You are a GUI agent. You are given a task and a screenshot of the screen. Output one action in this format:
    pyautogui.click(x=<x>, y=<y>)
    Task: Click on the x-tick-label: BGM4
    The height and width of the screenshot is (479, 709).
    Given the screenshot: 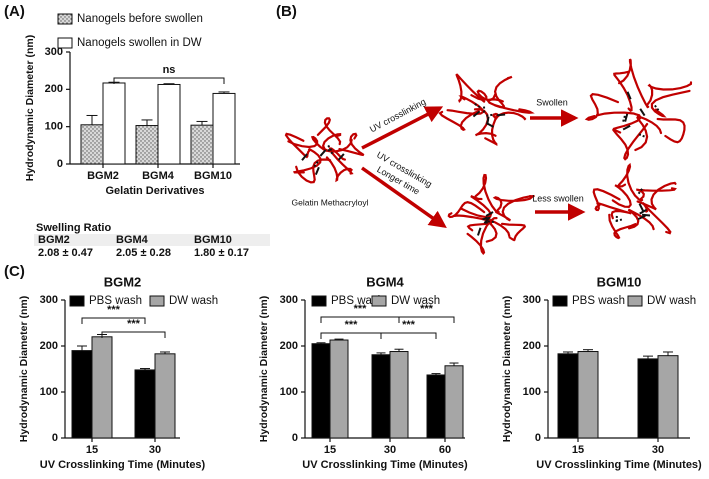 What is the action you would take?
    pyautogui.click(x=158, y=176)
    